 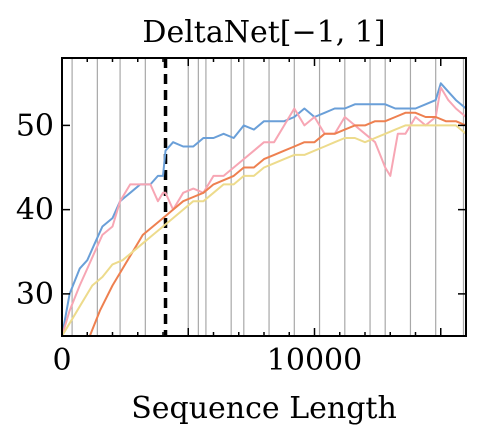 What do you see at coordinates (263, 32) in the screenshot?
I see `chart-title: DeltaNet[−1, 1]` at bounding box center [263, 32].